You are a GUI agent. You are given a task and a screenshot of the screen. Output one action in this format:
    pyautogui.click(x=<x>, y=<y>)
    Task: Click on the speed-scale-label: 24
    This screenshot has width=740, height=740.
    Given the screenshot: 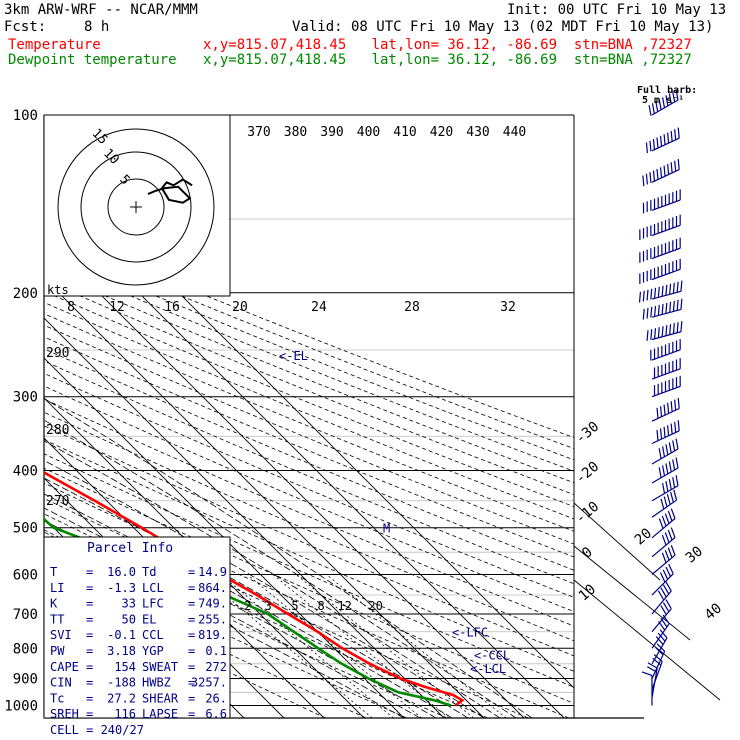 What is the action you would take?
    pyautogui.click(x=319, y=307)
    